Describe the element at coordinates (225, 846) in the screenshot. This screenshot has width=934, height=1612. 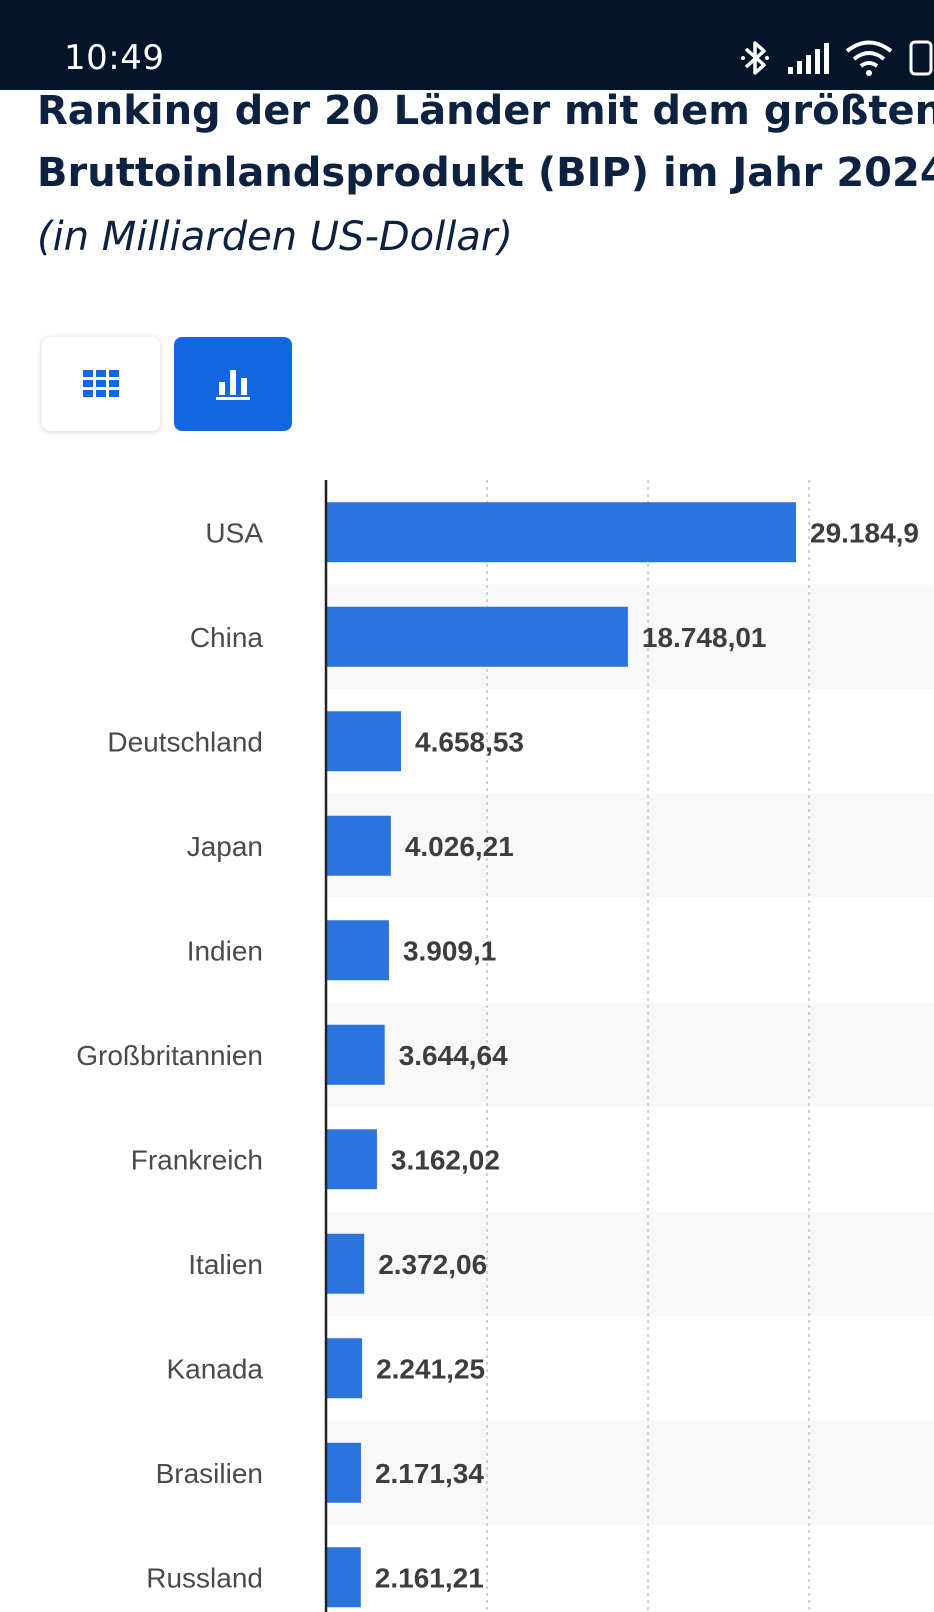
I see `category-label: Japan` at that location.